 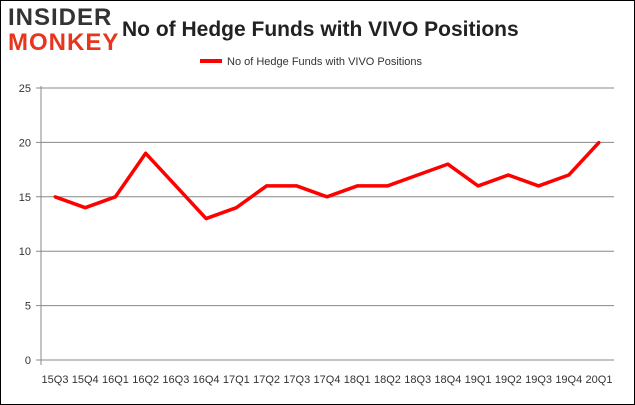 What do you see at coordinates (538, 380) in the screenshot?
I see `x-tick-label: 19Q3` at bounding box center [538, 380].